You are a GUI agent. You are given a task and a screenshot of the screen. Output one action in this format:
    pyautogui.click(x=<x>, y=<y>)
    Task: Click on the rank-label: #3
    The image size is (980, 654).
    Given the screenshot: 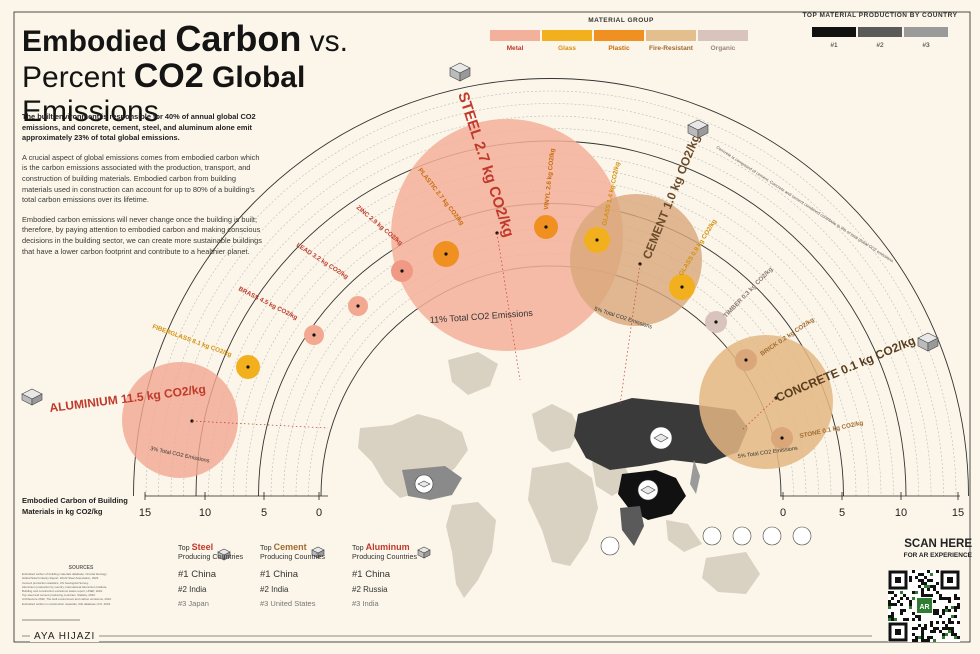 What is the action you would take?
    pyautogui.click(x=926, y=45)
    